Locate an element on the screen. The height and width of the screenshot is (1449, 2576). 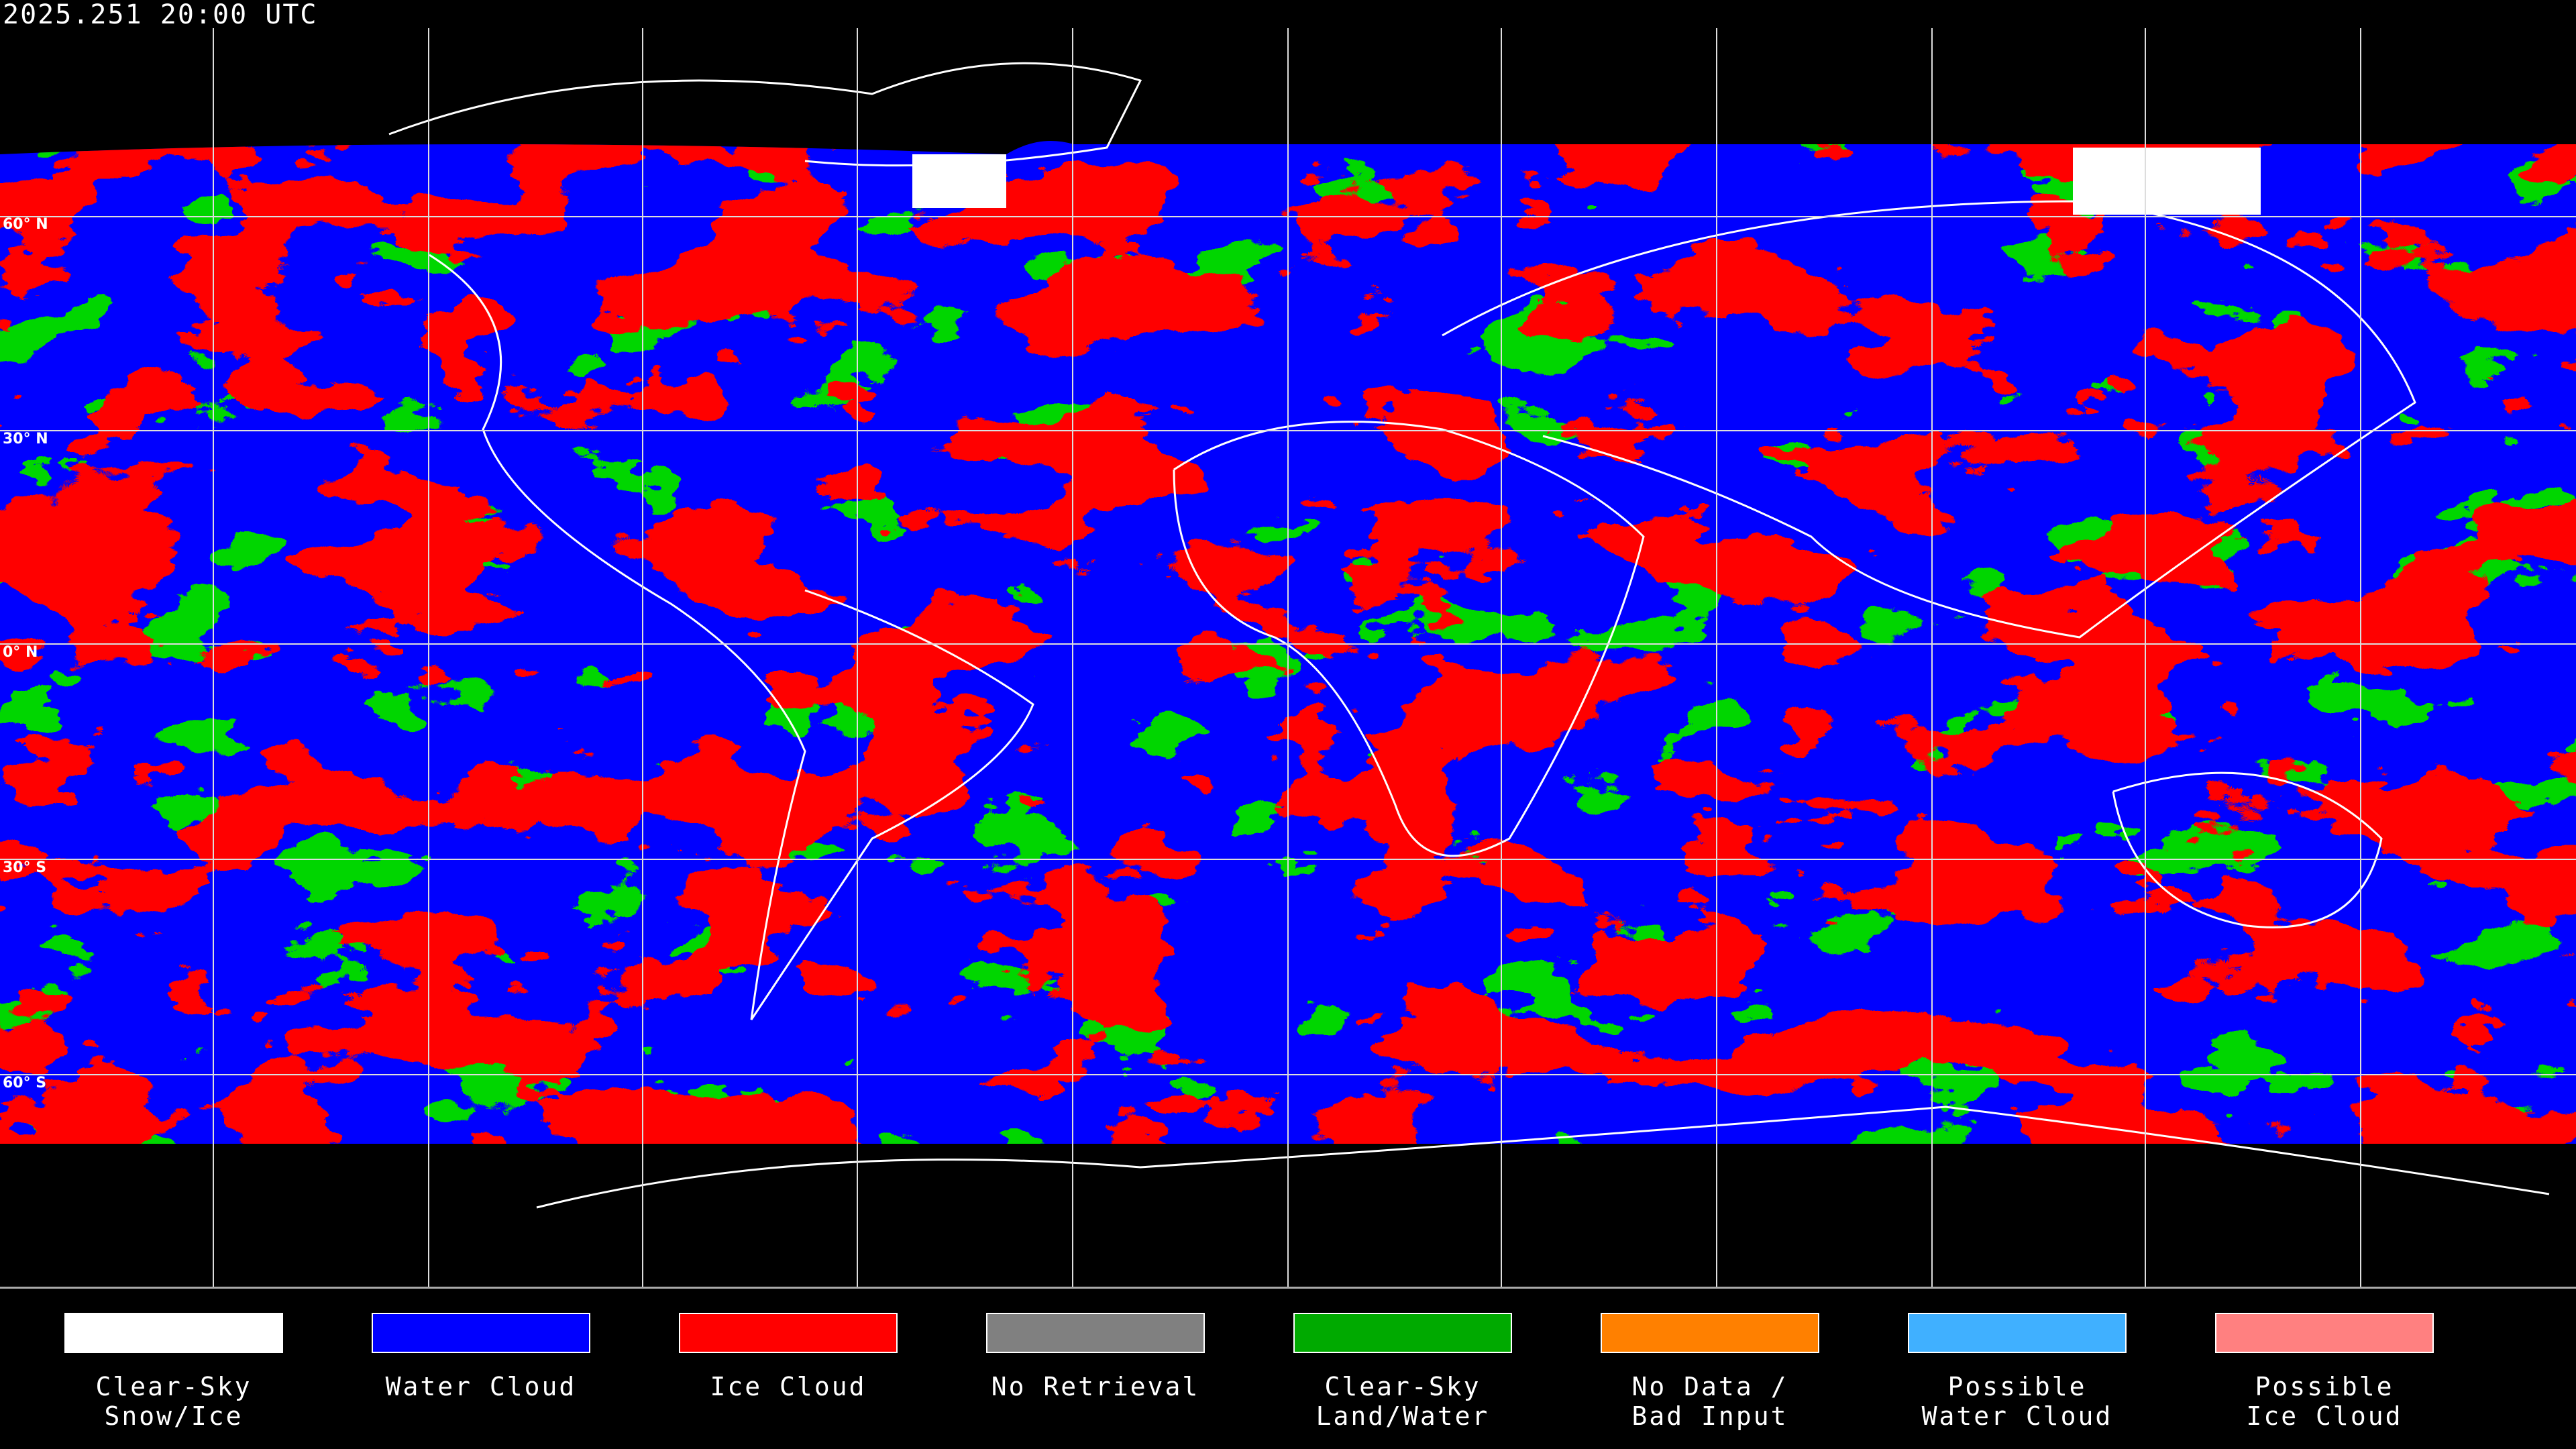
legend-label: Water Cloud is located at coordinates (481, 1386).